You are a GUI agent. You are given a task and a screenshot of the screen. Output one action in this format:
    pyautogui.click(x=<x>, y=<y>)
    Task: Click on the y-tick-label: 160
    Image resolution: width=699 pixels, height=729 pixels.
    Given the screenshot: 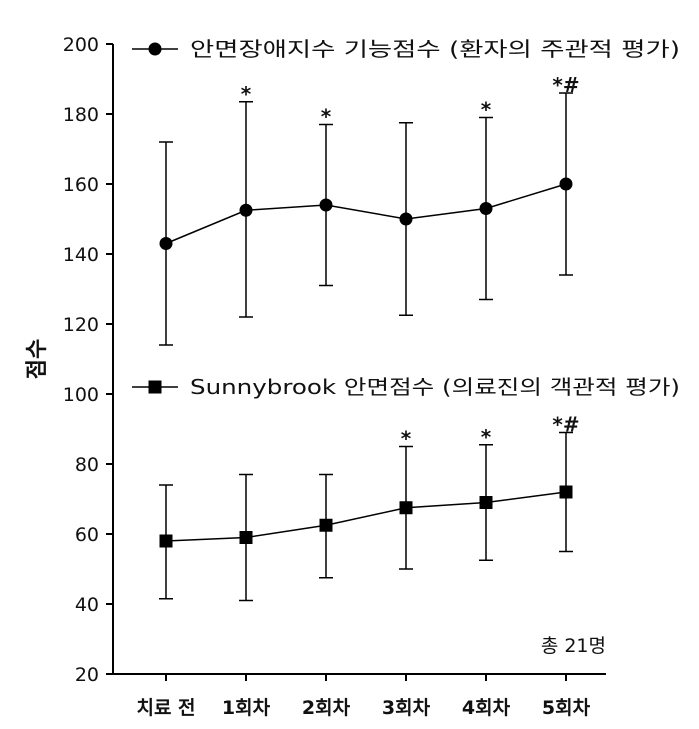 What is the action you would take?
    pyautogui.click(x=81, y=185)
    